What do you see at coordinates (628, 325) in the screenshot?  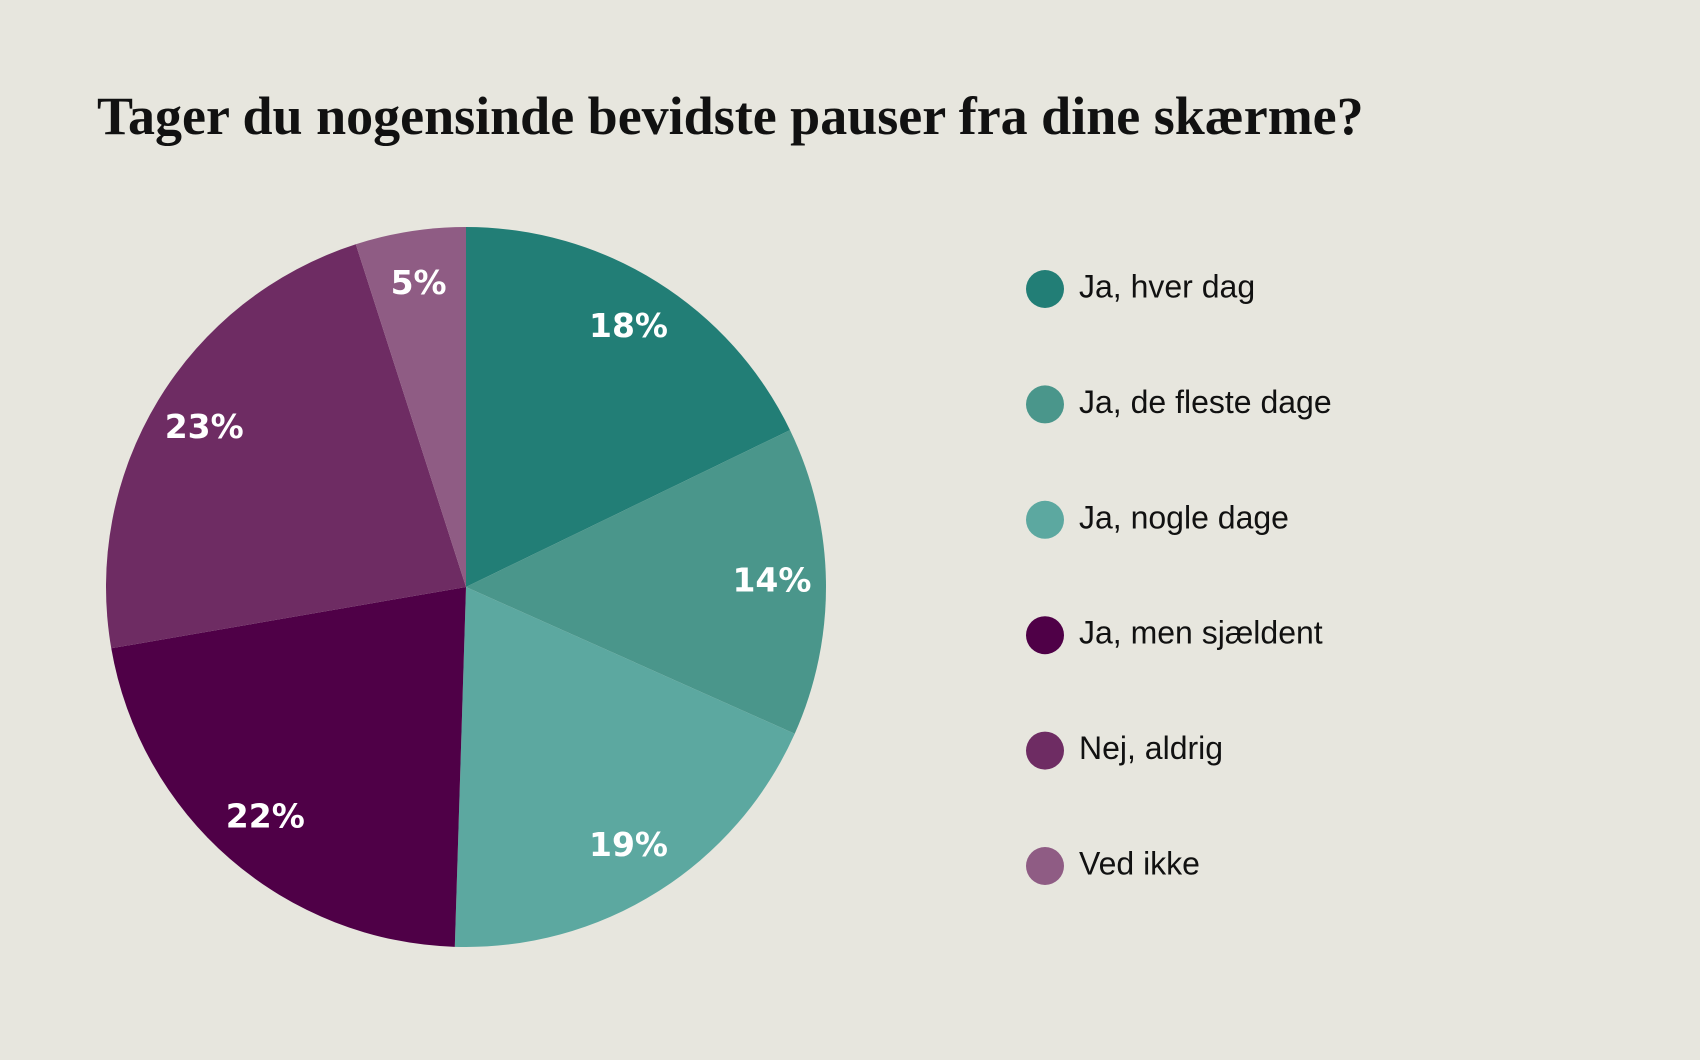 I see `value-label: 18%` at bounding box center [628, 325].